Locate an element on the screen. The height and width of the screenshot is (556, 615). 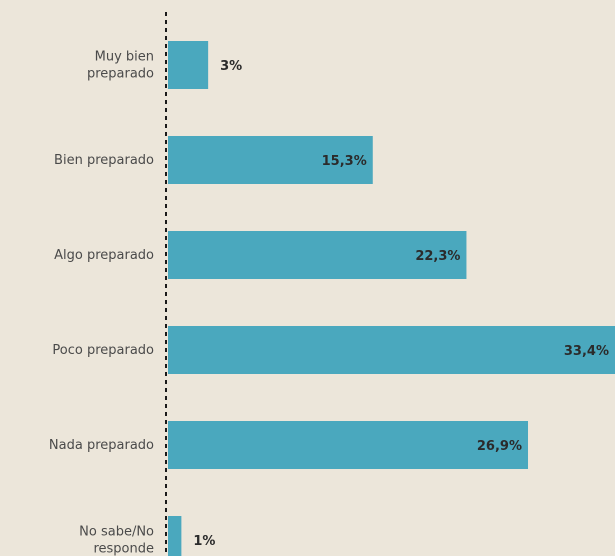
category-label-3: Algo preparado is located at coordinates (104, 255).